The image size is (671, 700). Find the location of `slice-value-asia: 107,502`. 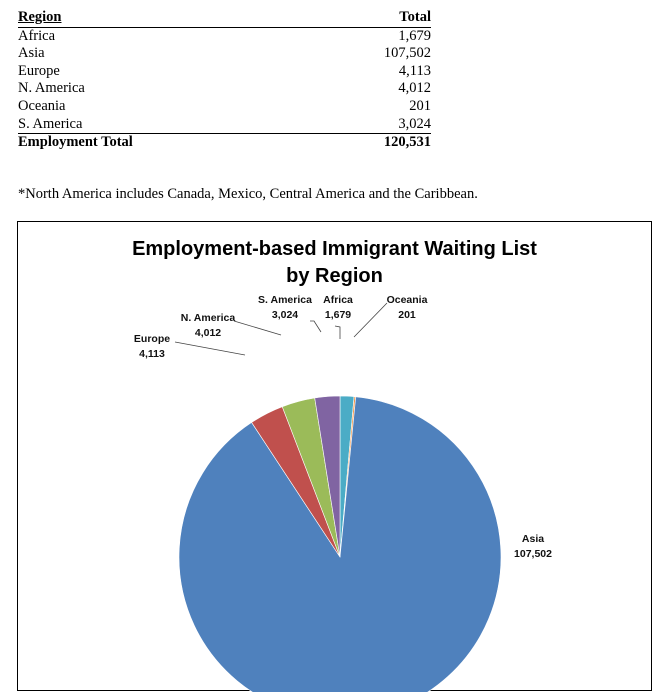

slice-value-asia: 107,502 is located at coordinates (533, 554).